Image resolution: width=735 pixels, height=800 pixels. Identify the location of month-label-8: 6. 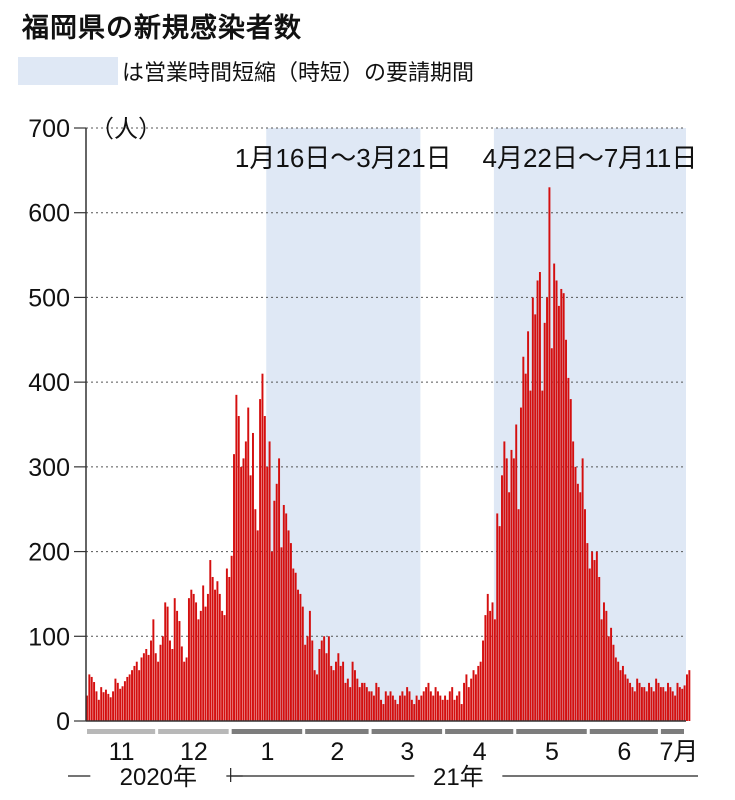
(624, 752).